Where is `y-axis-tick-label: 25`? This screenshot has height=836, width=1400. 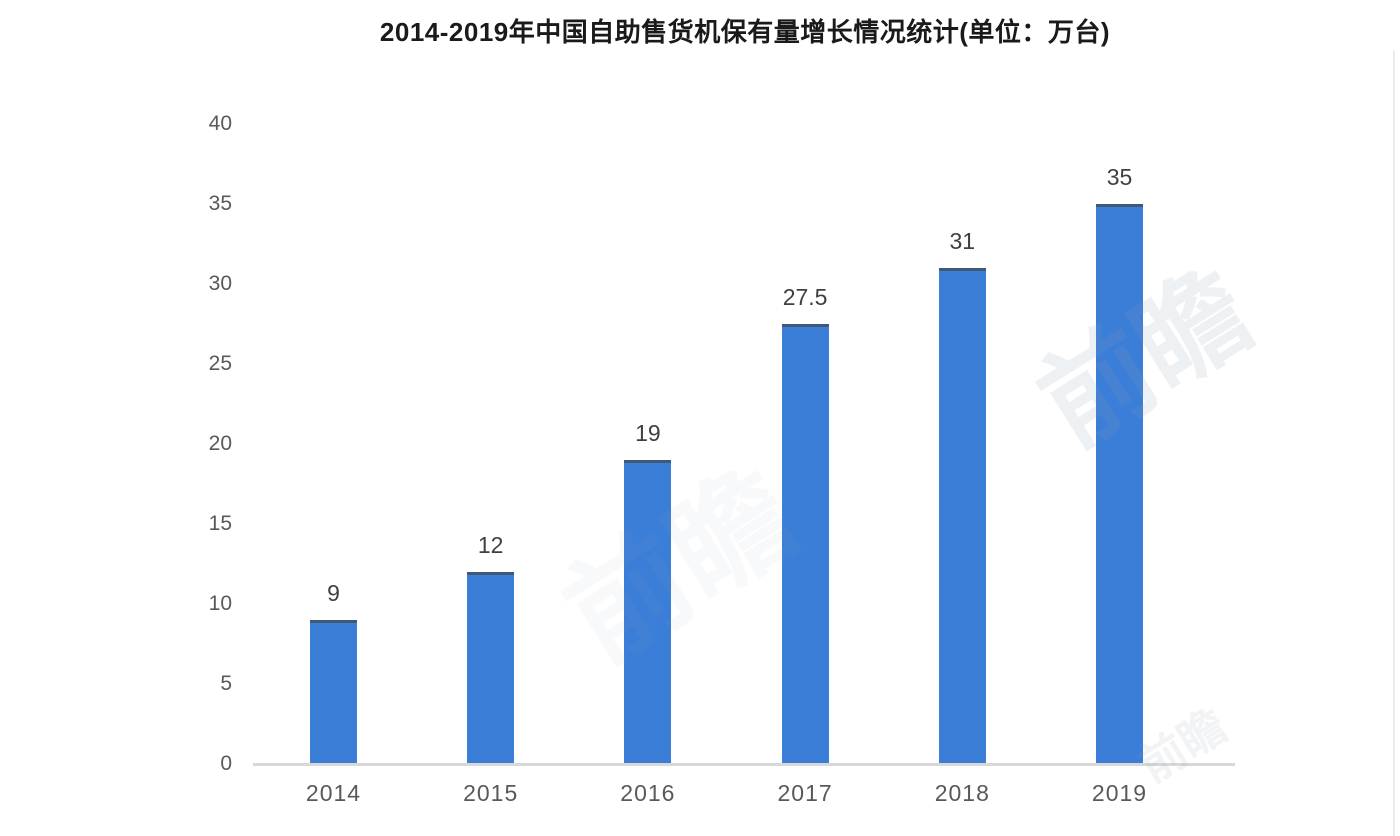 y-axis-tick-label: 25 is located at coordinates (220, 363).